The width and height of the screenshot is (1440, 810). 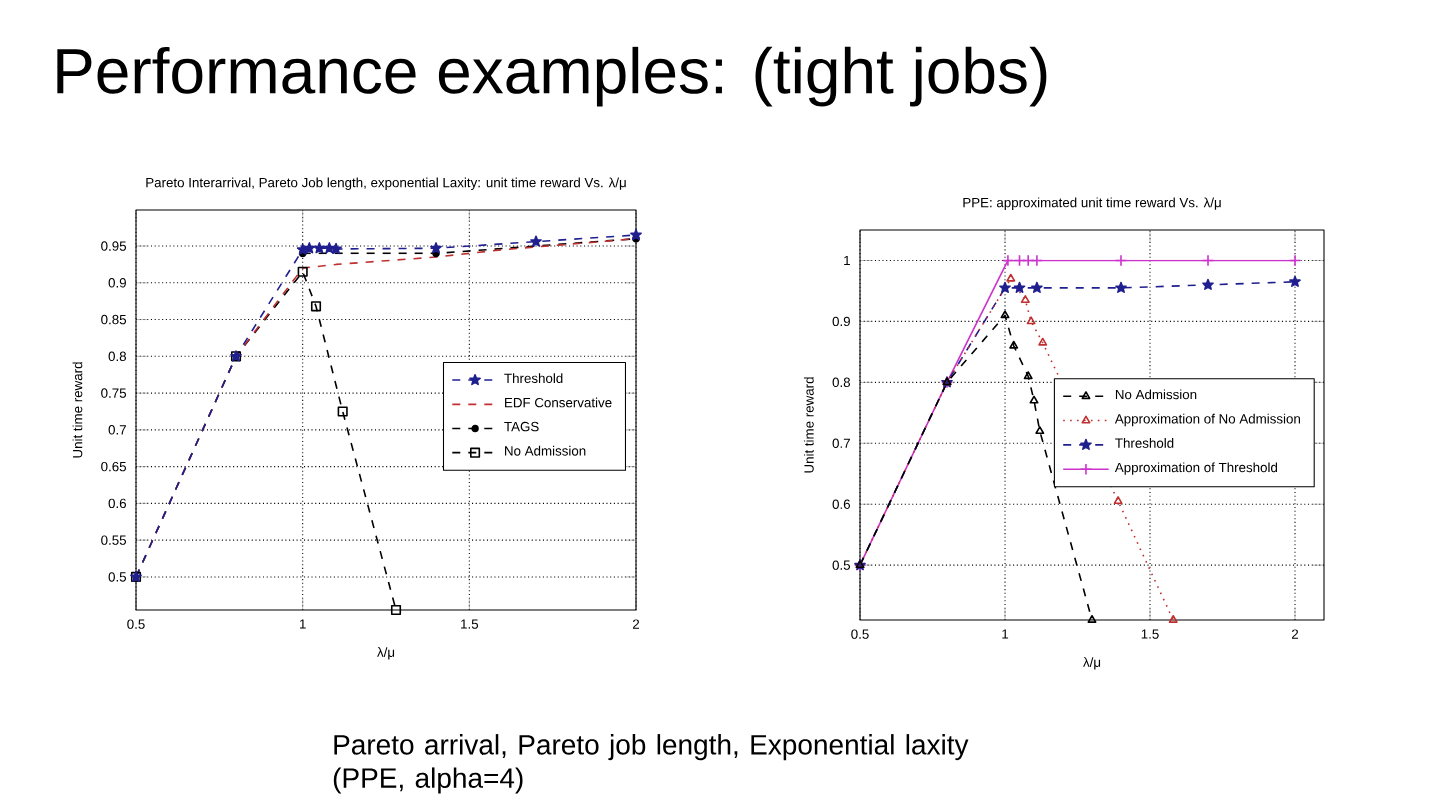 I want to click on text: Pareto arrival, Pareto job length, Exponential laxity (PPE, alpha=4), so click(x=651, y=764).